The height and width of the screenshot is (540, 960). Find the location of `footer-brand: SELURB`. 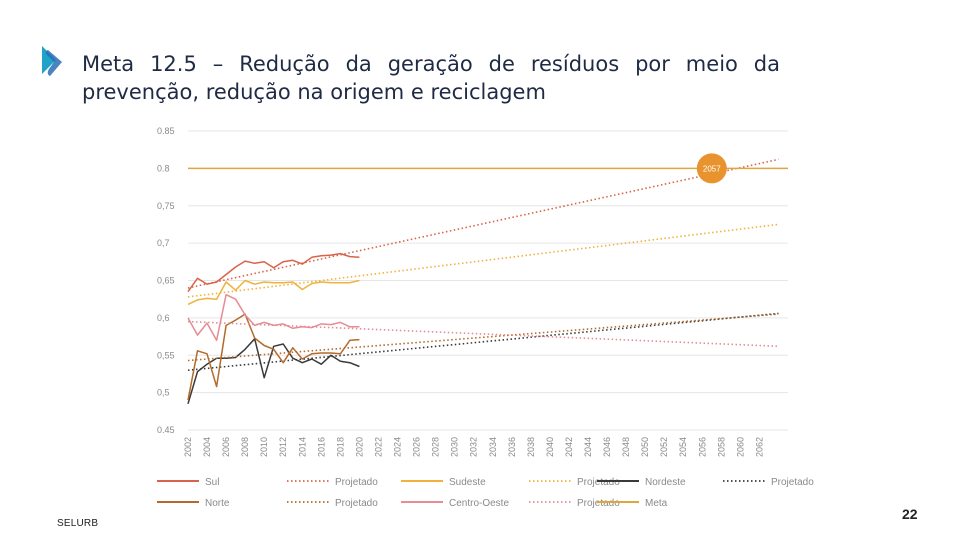

footer-brand: SELURB is located at coordinates (78, 523).